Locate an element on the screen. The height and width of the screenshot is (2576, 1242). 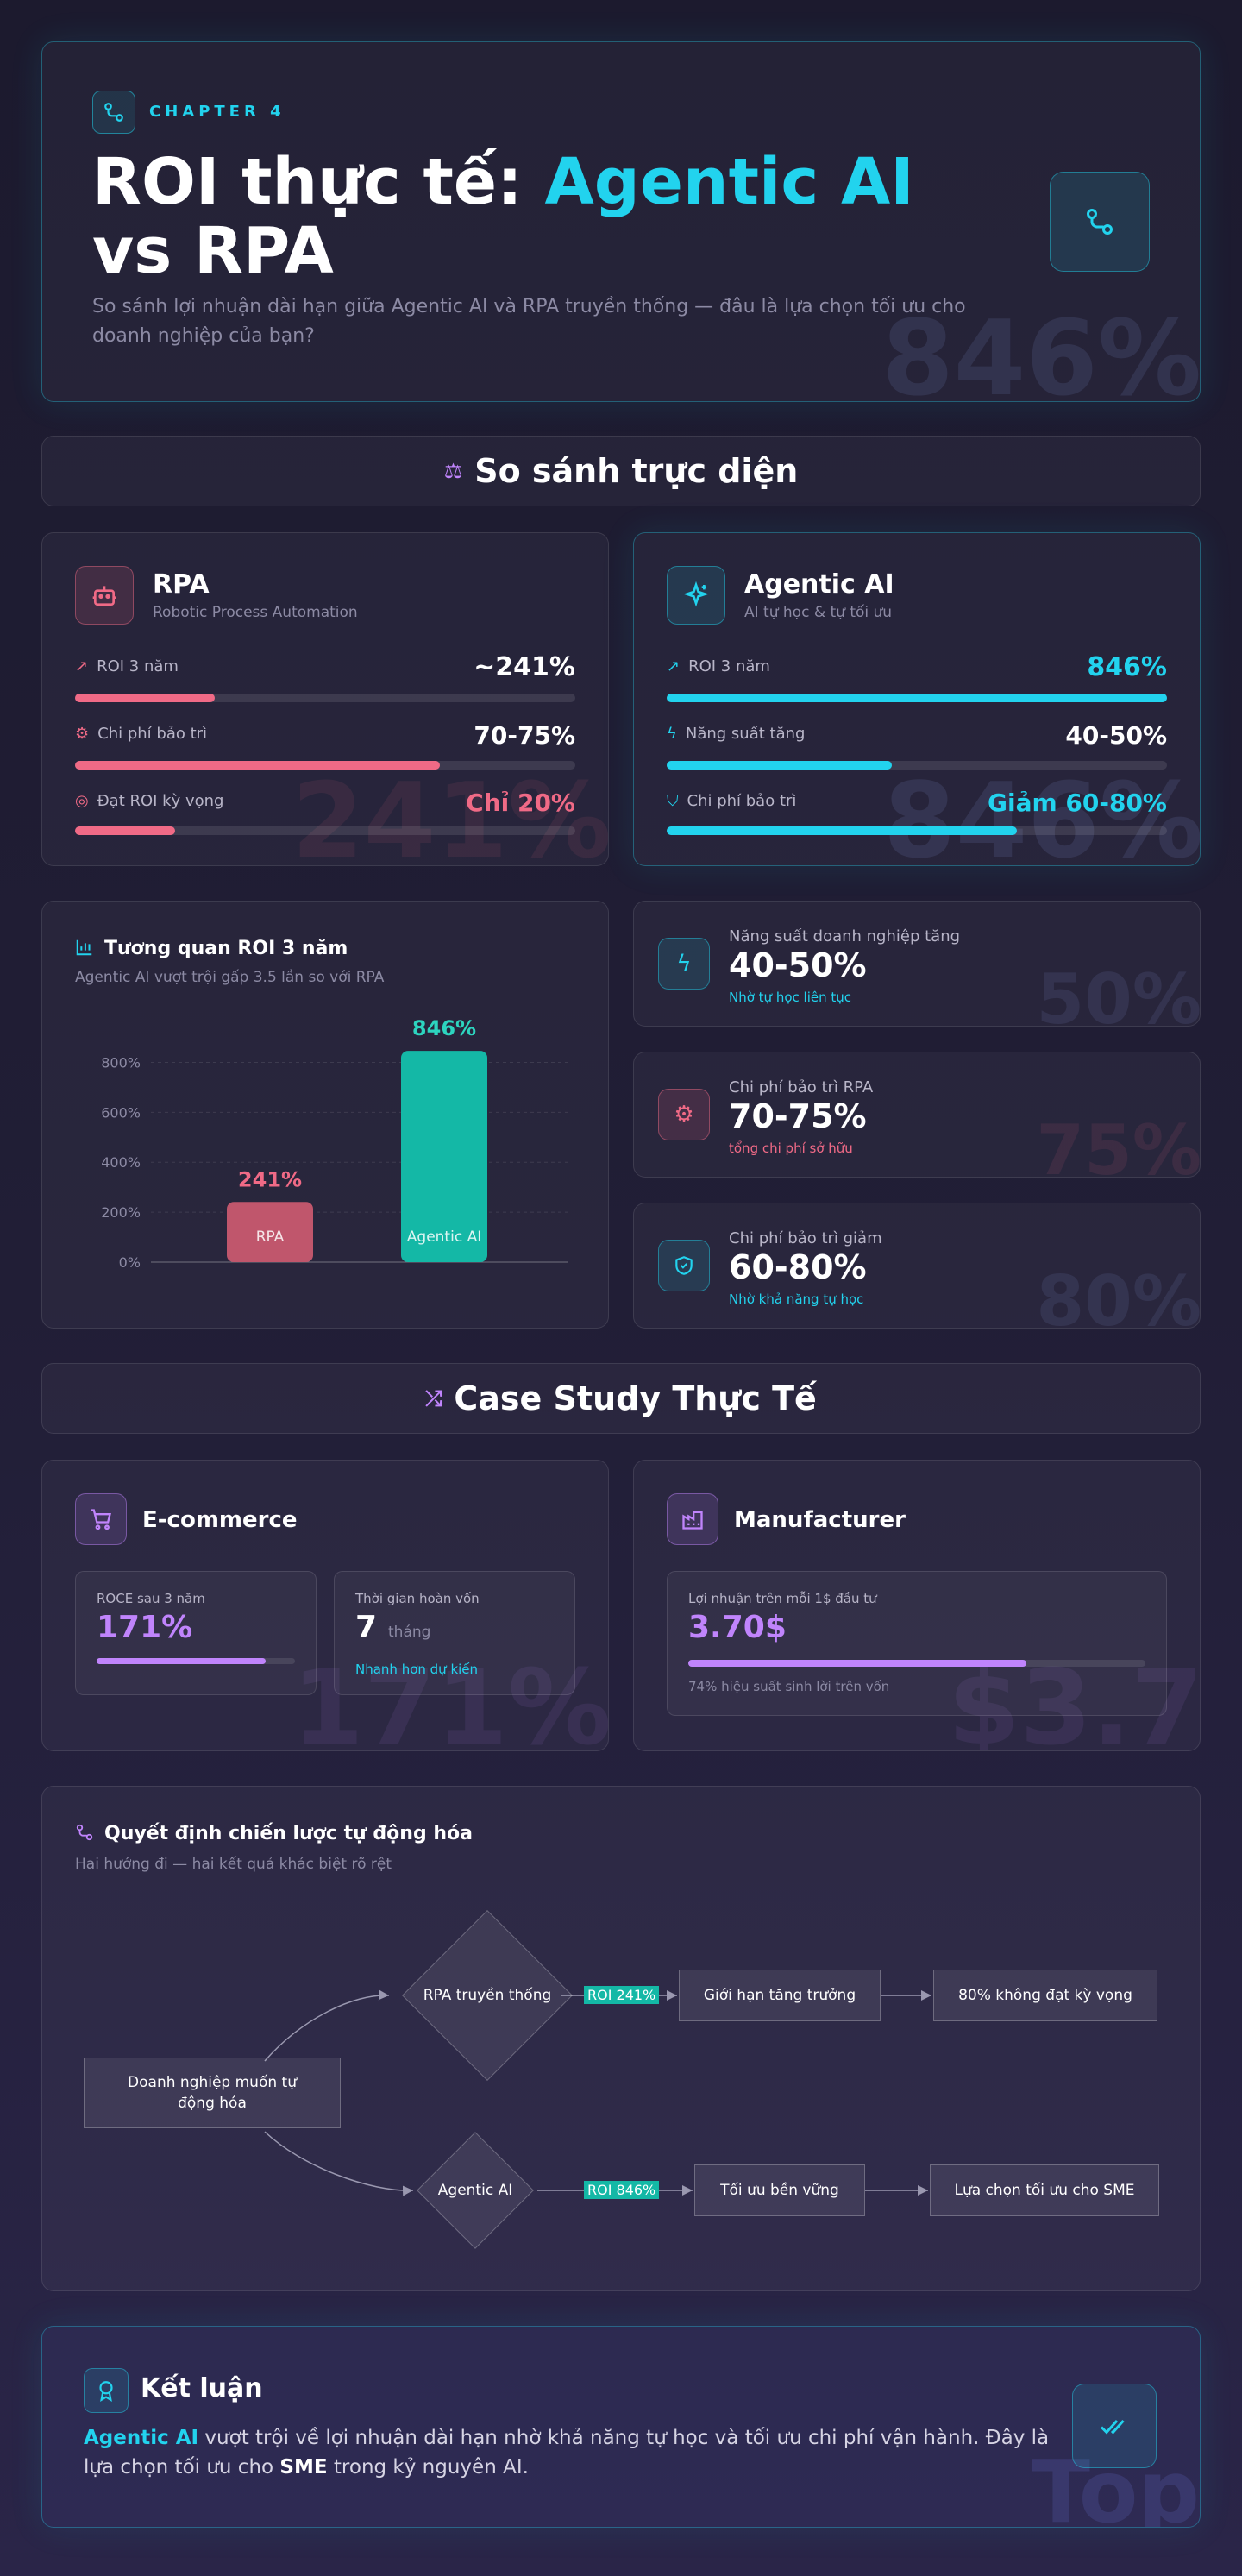
flow-rpa-step: Giới hạn tăng trưởng is located at coordinates (780, 1995).